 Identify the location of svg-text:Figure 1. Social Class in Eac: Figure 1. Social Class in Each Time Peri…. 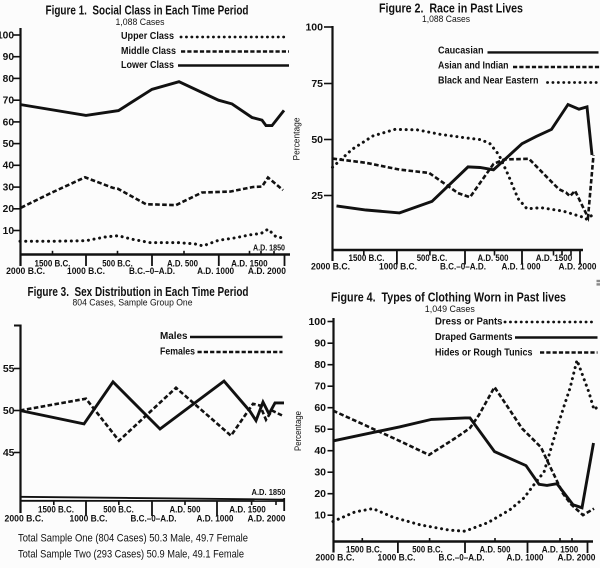
(147, 11).